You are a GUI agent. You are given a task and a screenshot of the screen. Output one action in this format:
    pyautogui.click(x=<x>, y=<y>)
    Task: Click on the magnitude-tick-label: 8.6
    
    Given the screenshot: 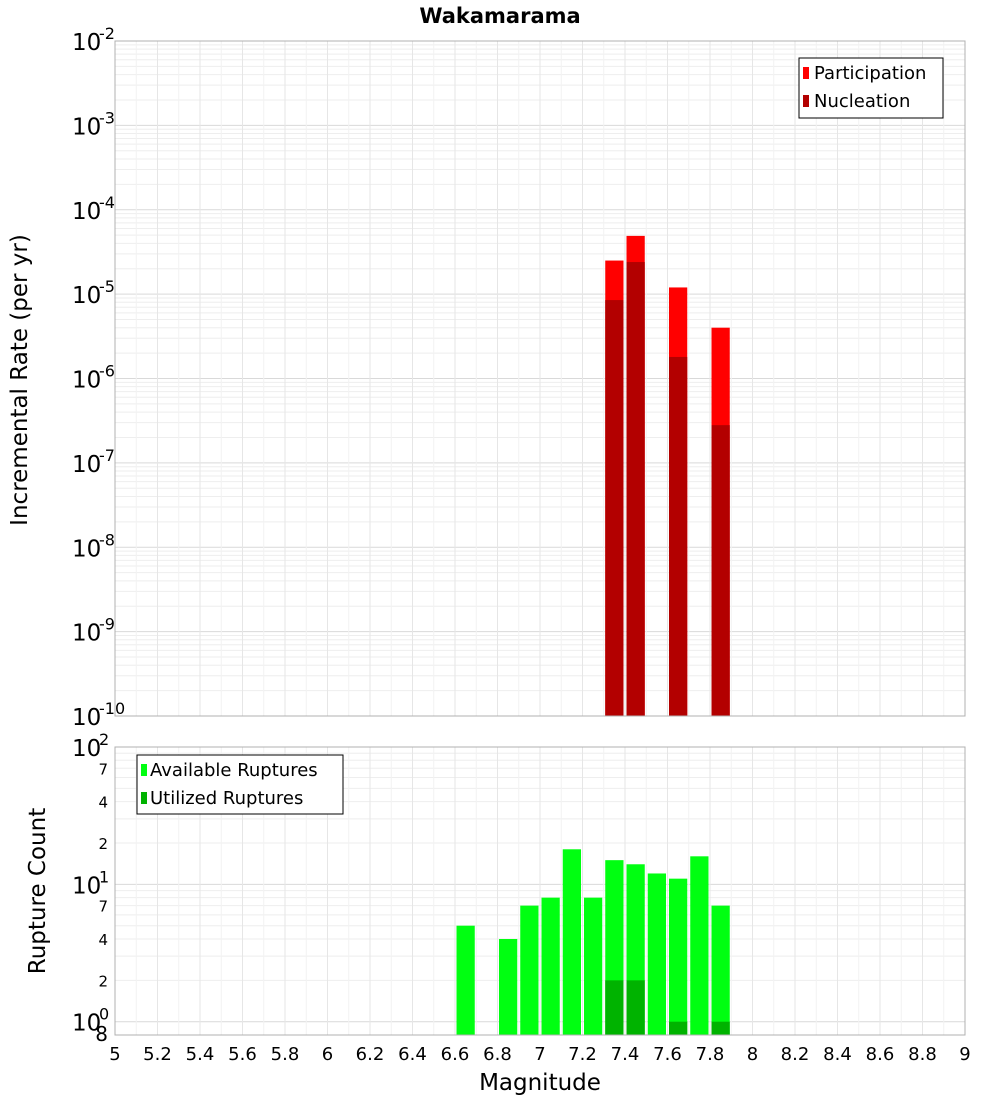 What is the action you would take?
    pyautogui.click(x=880, y=1054)
    